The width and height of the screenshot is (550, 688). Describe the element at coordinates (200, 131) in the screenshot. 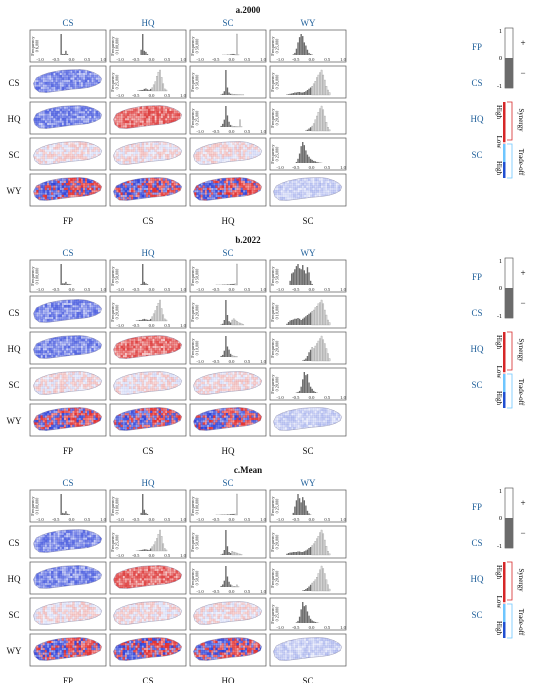

I see `histogram-xtick: -1.0` at that location.